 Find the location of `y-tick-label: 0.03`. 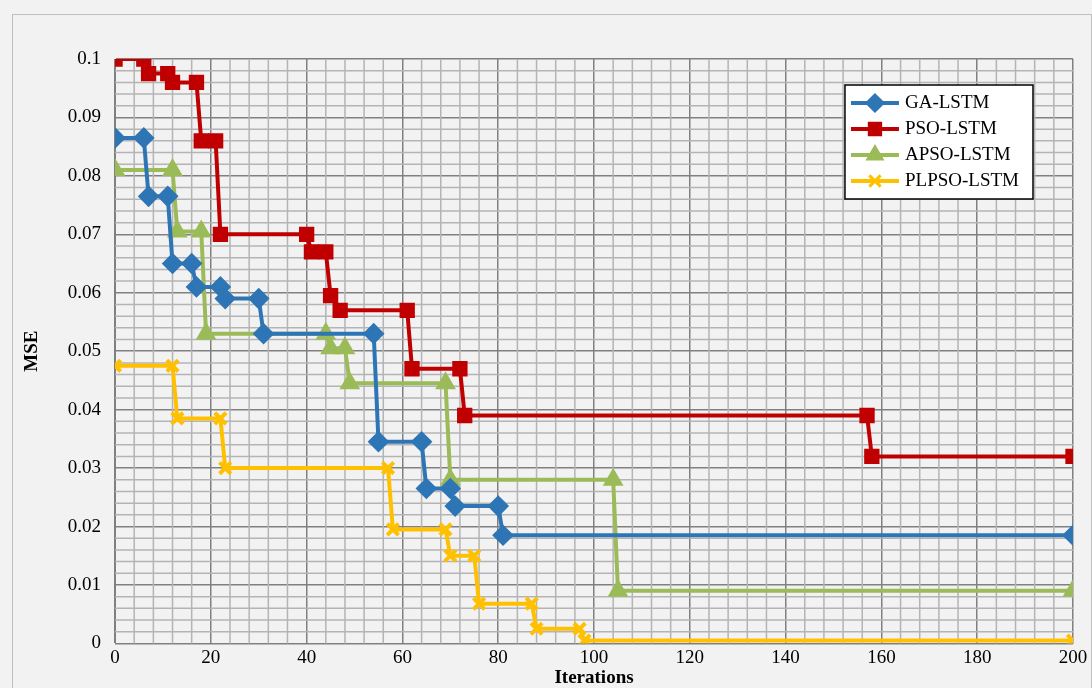

y-tick-label: 0.03 is located at coordinates (84, 467).